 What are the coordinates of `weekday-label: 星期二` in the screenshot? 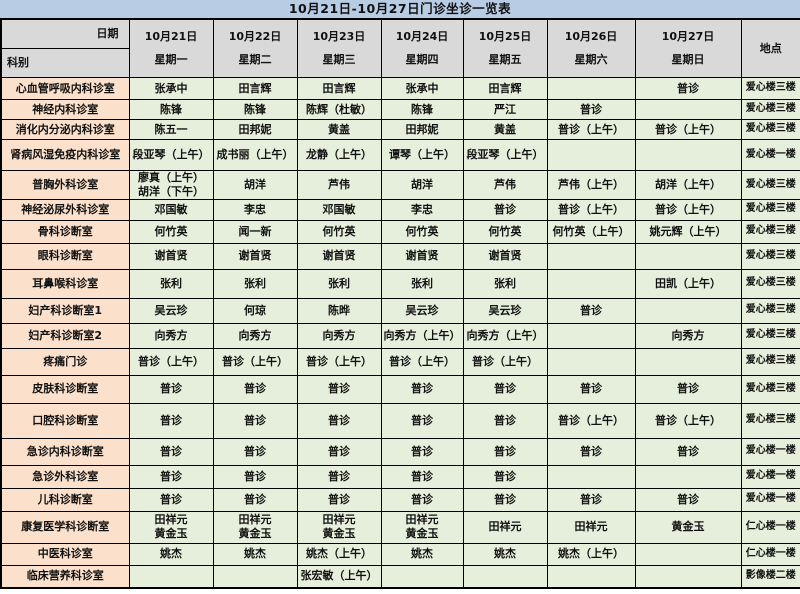 It's located at (255, 60).